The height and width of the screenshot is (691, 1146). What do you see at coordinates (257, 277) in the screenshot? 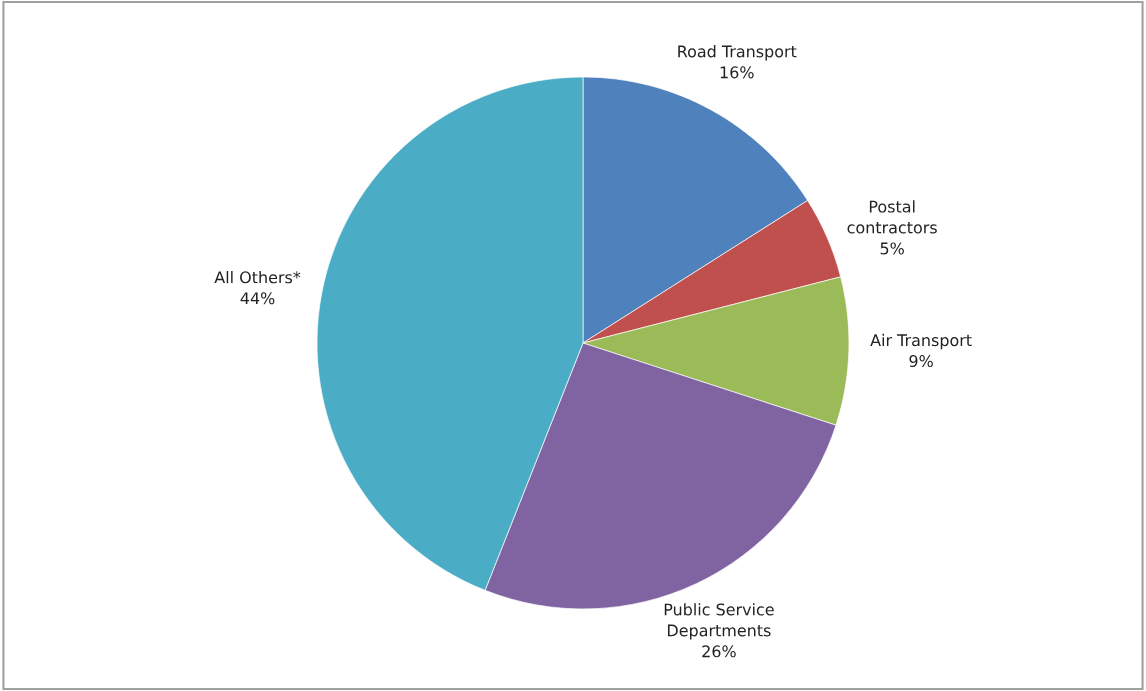
I see `slice-label: All Others*` at bounding box center [257, 277].